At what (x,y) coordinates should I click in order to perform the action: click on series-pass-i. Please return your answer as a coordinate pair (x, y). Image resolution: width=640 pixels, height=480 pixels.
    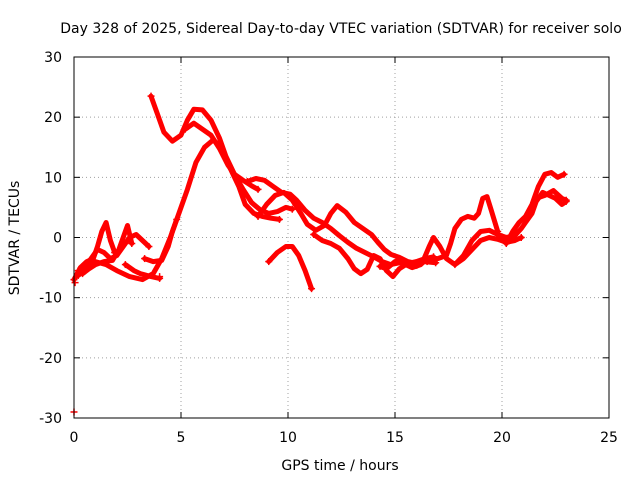
    Looking at the image, I should click on (462, 229).